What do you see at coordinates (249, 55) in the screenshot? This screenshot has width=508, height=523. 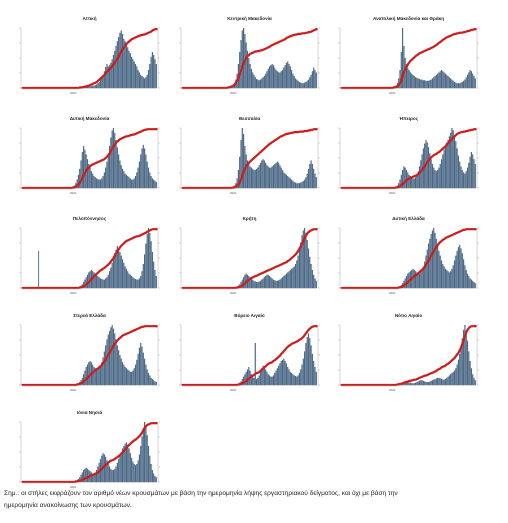 I see `chart-panel: Κεντρική Μακεδονία 2021` at bounding box center [249, 55].